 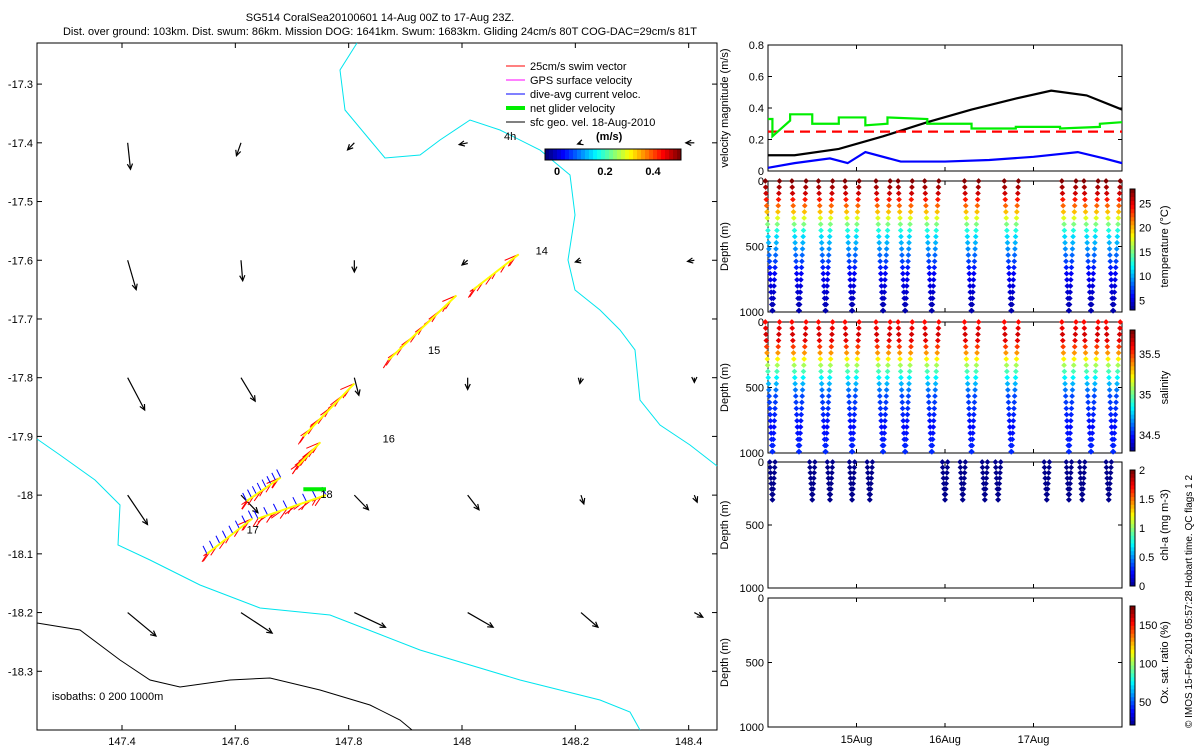 I want to click on speed-colorbar-tick-2: 0.4, so click(x=653, y=172).